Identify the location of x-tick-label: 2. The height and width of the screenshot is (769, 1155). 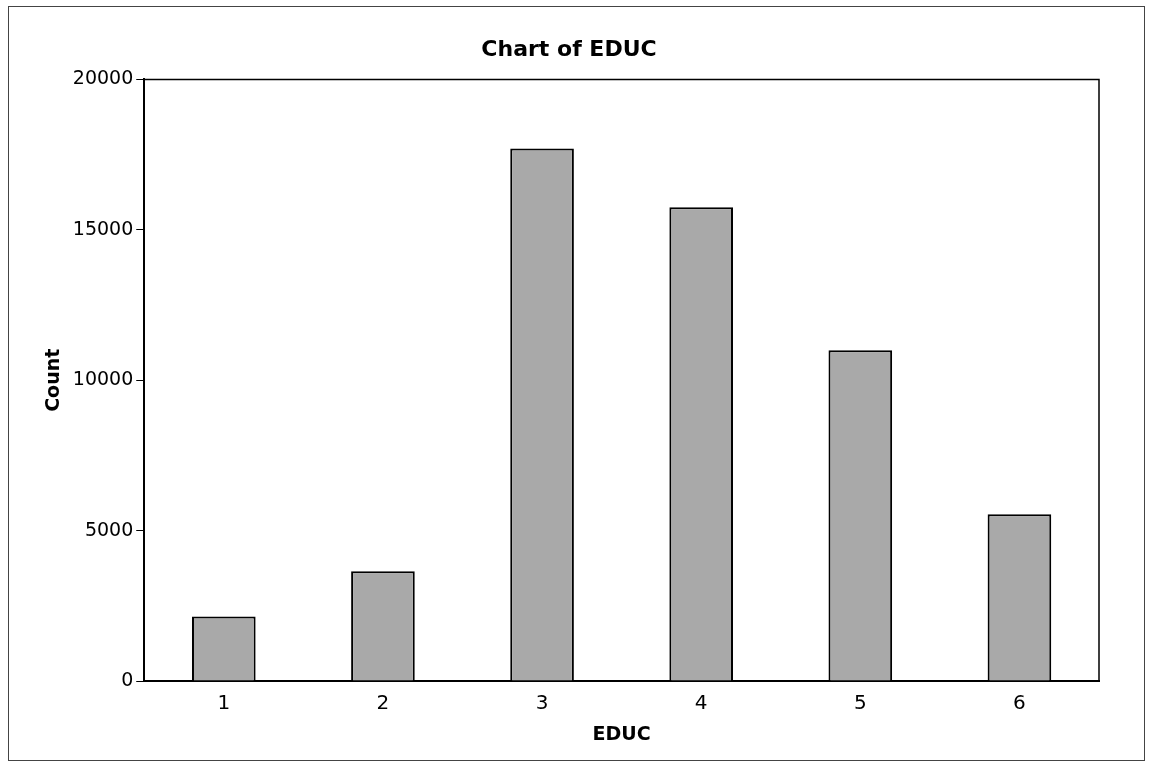
(383, 702).